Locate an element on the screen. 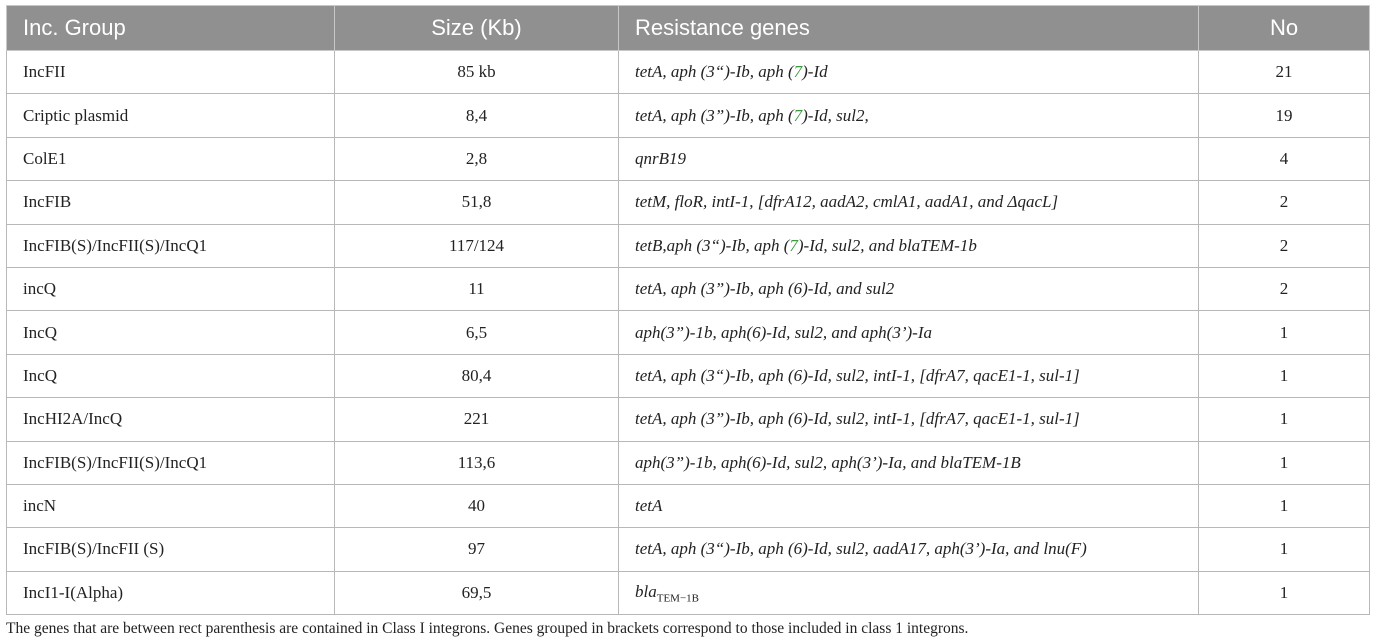 Image resolution: width=1375 pixels, height=643 pixels. table-row: IncI1-I(Alpha) 69,5 blaTEM−1B 1 is located at coordinates (688, 593).